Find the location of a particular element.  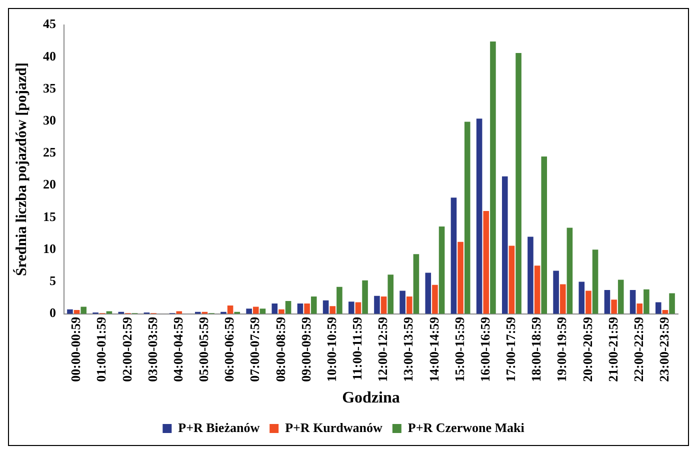

x-tick-label: 15:00-15:59 is located at coordinates (459, 349).